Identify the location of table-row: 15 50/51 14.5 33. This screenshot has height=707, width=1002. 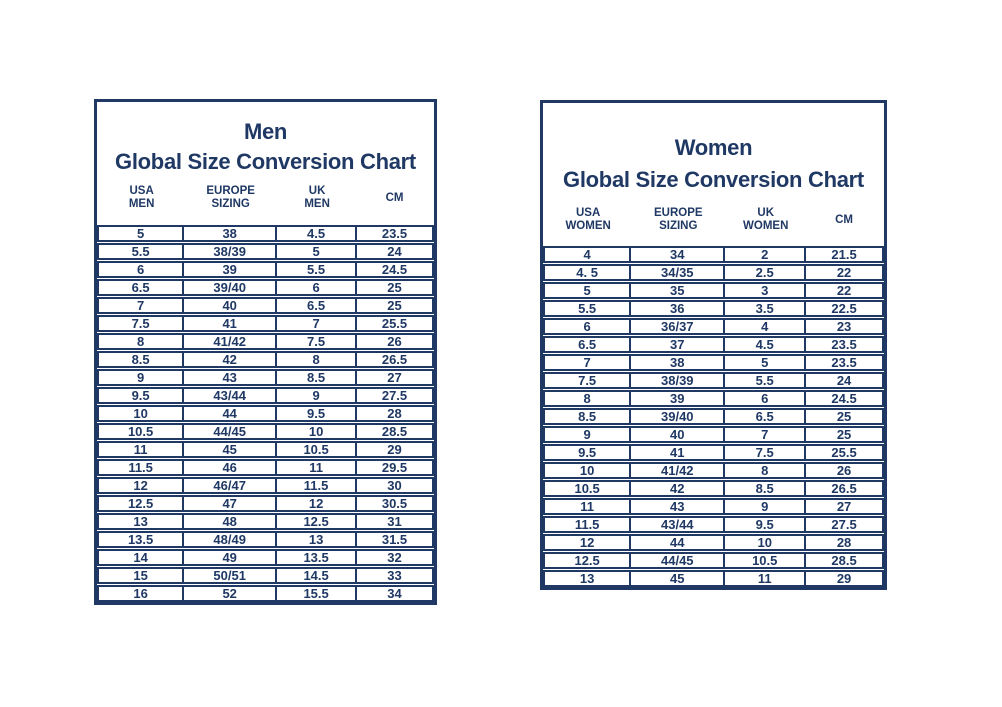
(265, 575).